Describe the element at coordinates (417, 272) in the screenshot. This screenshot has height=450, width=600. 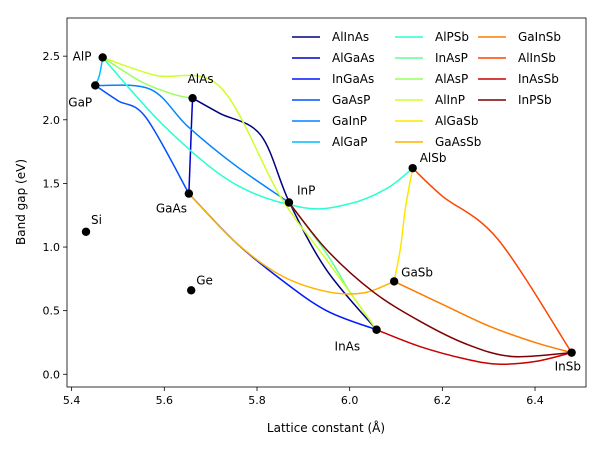
I see `material-label-gasb: GaSb` at that location.